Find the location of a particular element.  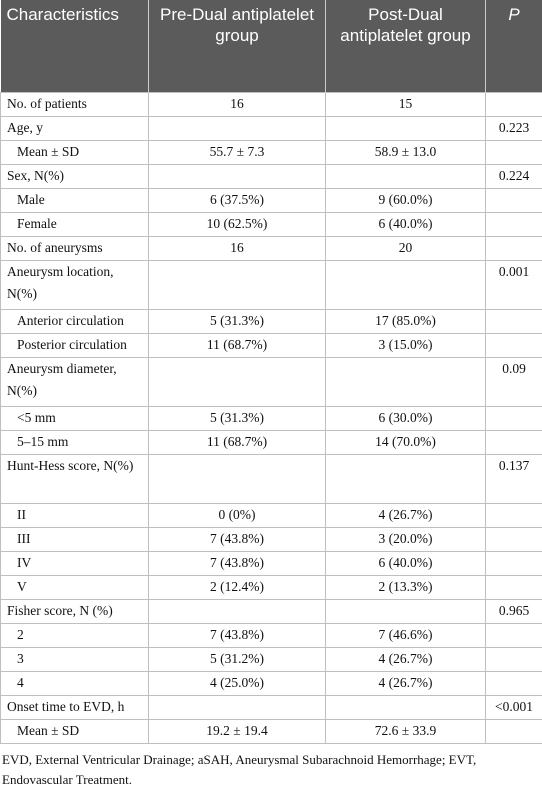

table-row: Onset time to EVD, h<0.001 is located at coordinates (271, 708).